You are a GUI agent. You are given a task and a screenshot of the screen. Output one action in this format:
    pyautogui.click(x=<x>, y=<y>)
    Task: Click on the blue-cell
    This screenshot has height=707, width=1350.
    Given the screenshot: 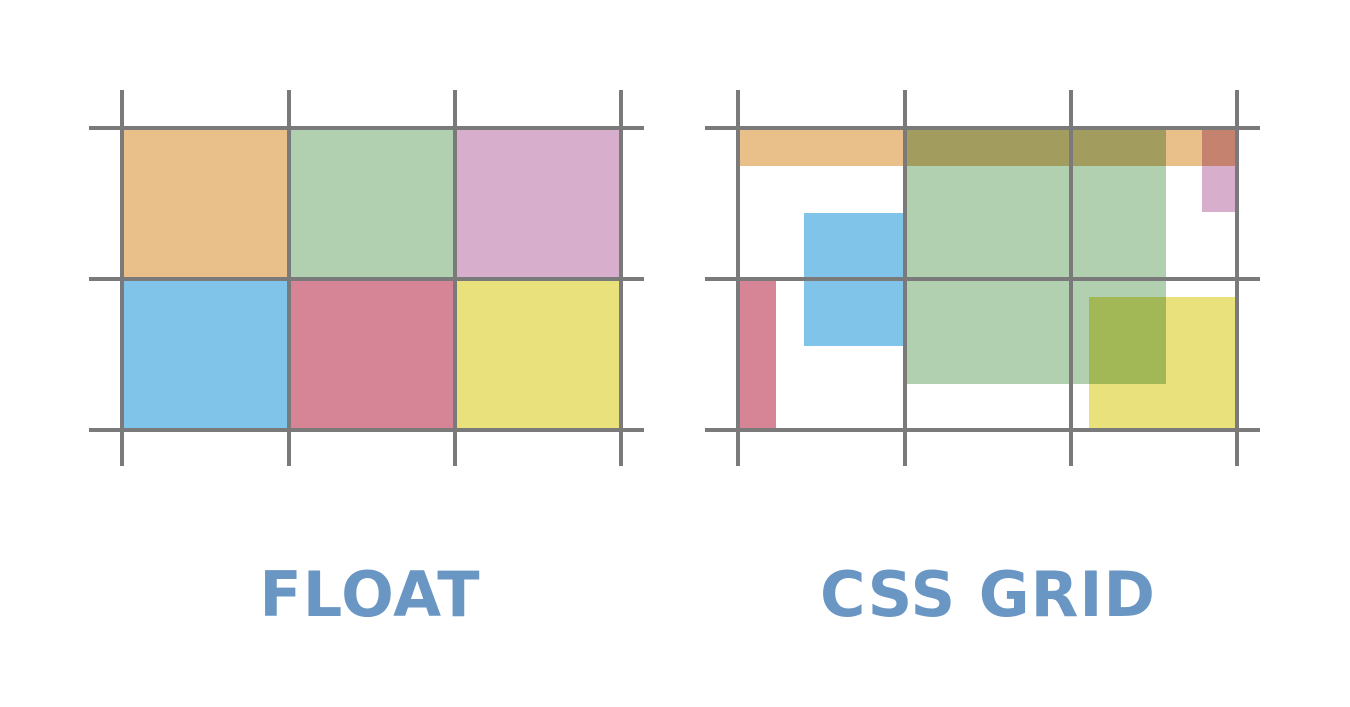 What is the action you would take?
    pyautogui.click(x=205, y=354)
    